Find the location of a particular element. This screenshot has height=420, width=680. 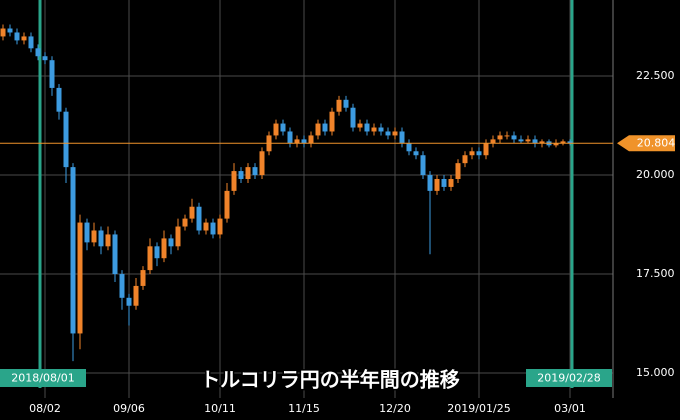

x-tick-label: 12/20 is located at coordinates (395, 408).